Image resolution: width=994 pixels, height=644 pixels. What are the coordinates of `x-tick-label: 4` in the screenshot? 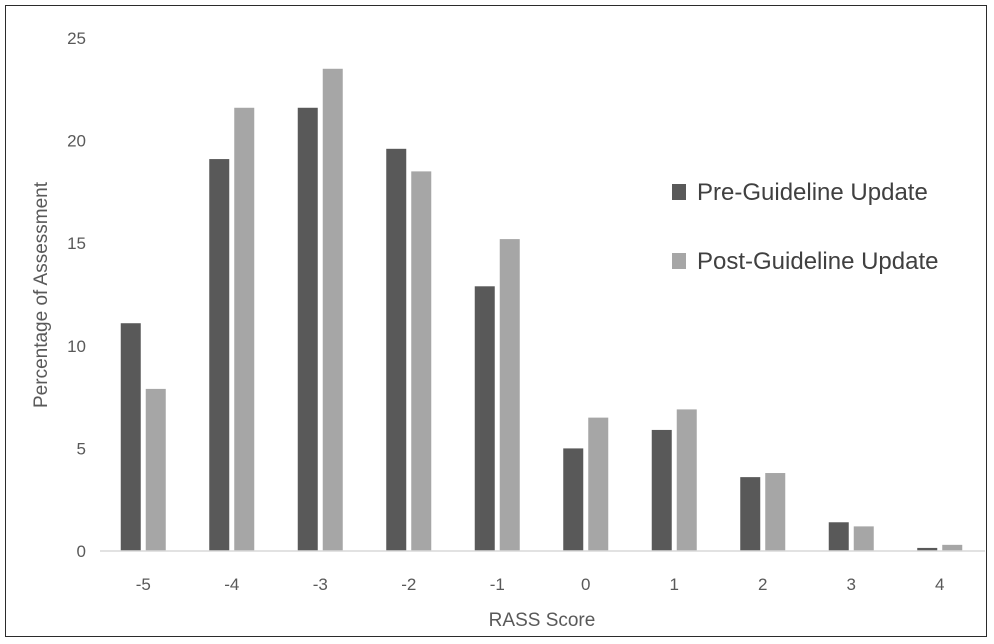 It's located at (939, 584).